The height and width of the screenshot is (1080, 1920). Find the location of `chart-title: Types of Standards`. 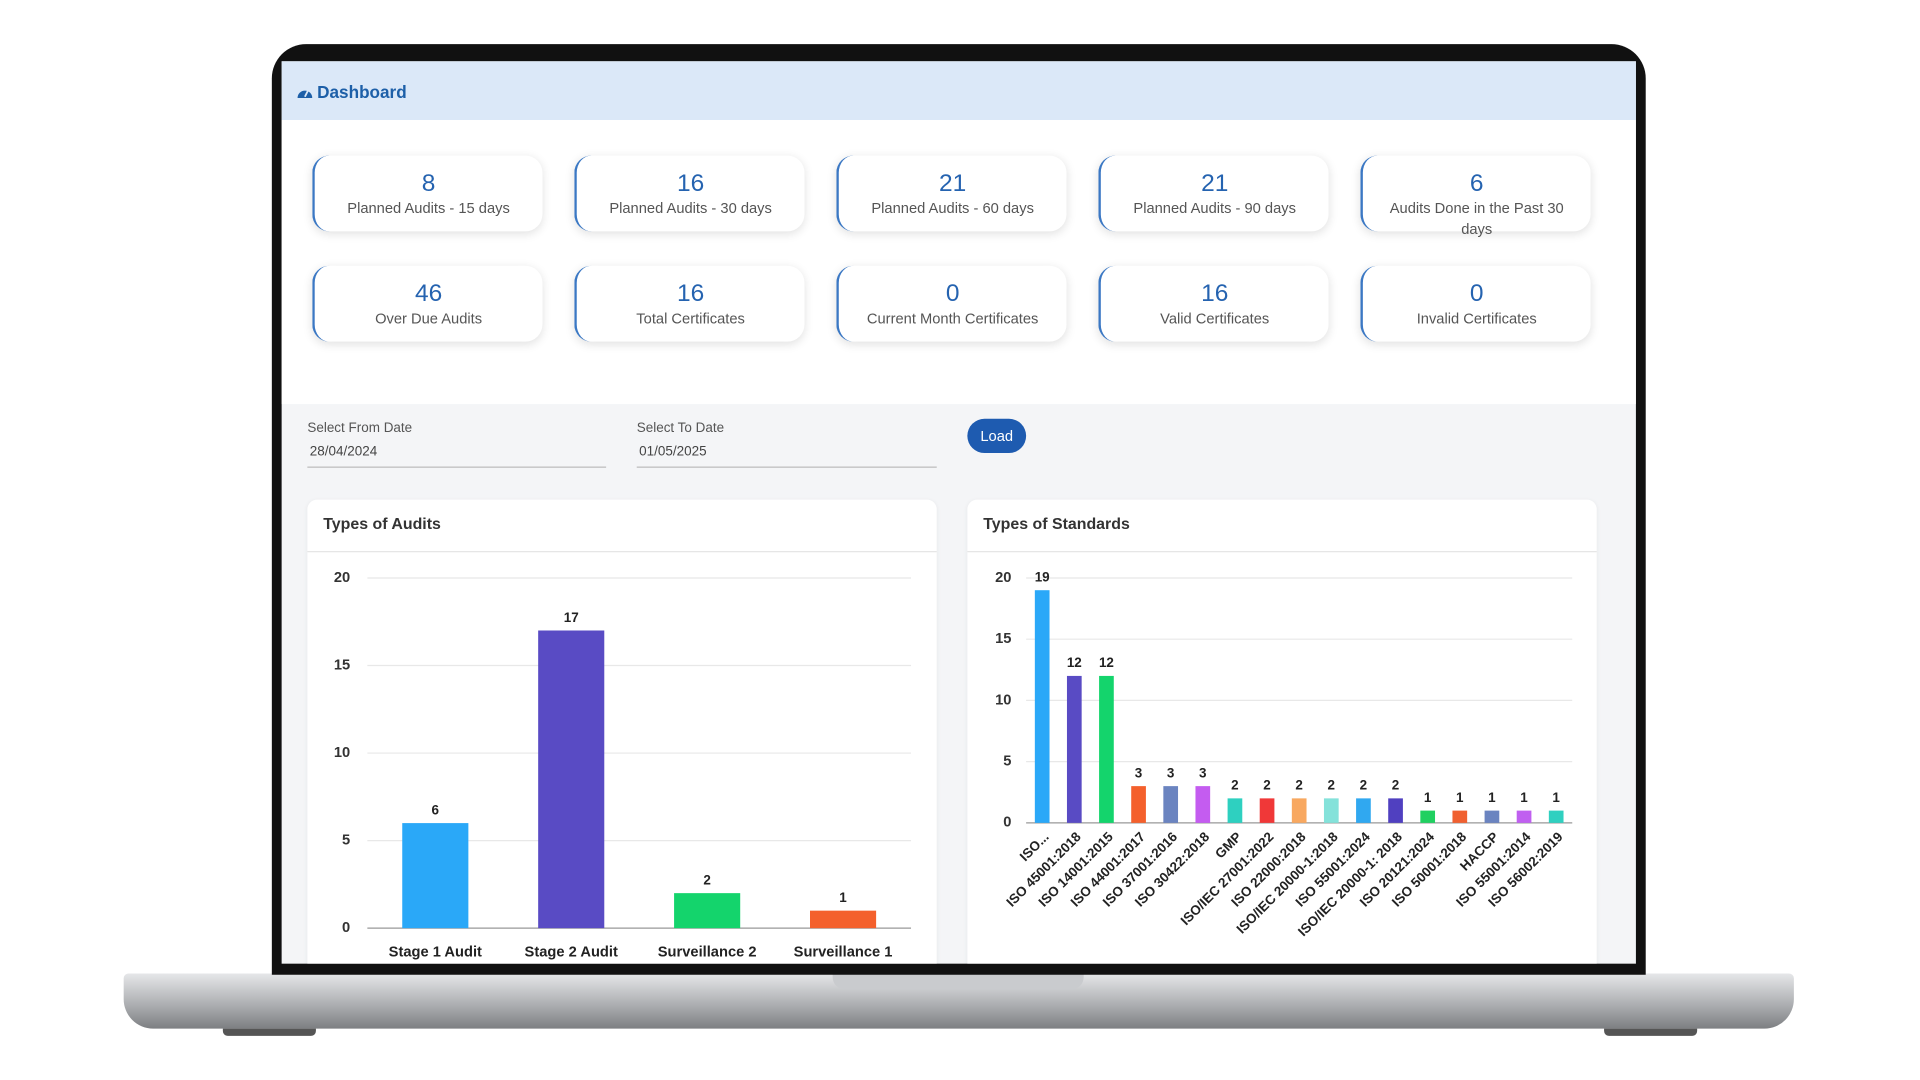

chart-title: Types of Standards is located at coordinates (1056, 523).